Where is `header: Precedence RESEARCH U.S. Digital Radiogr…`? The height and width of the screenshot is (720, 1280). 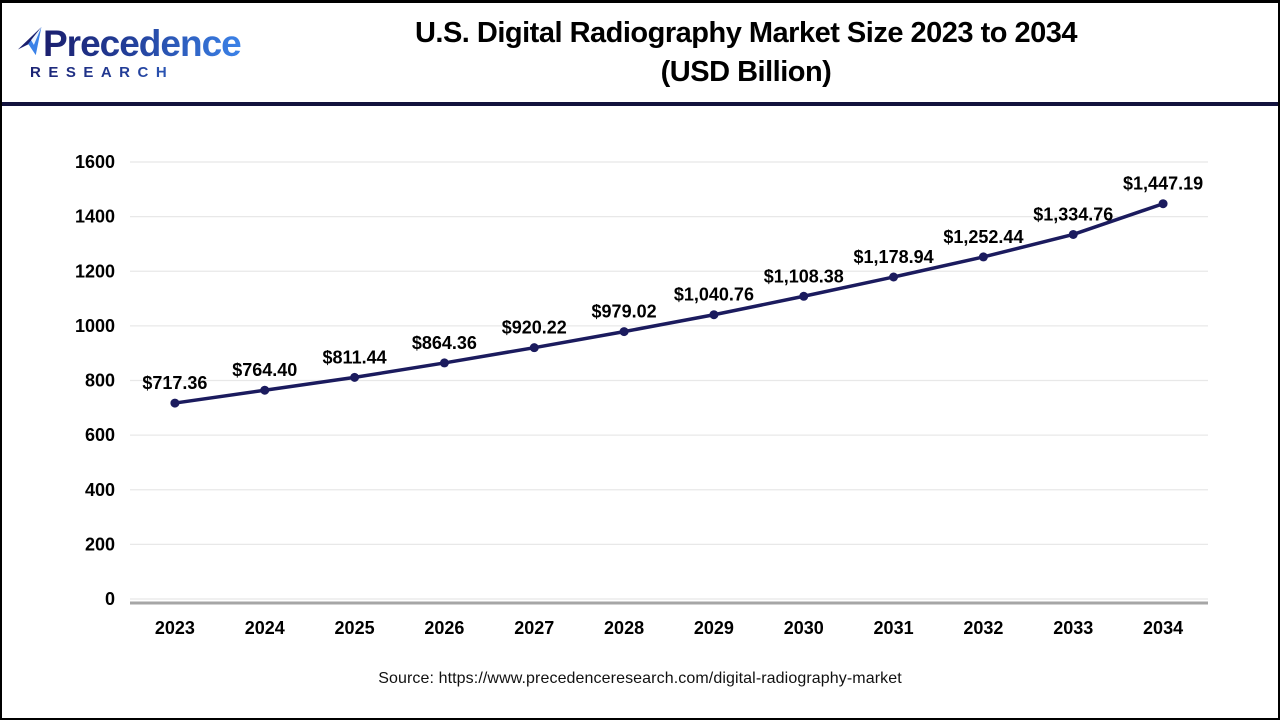 header: Precedence RESEARCH U.S. Digital Radiogr… is located at coordinates (640, 52).